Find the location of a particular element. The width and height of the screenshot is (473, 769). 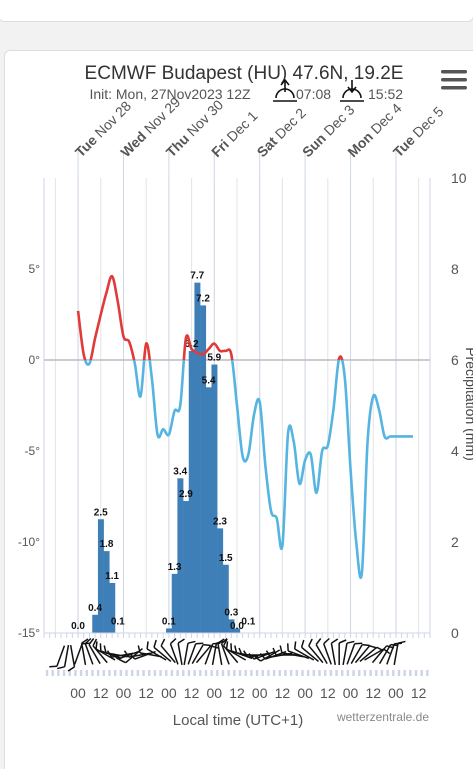

sunset-time: 15:52 is located at coordinates (385, 94).